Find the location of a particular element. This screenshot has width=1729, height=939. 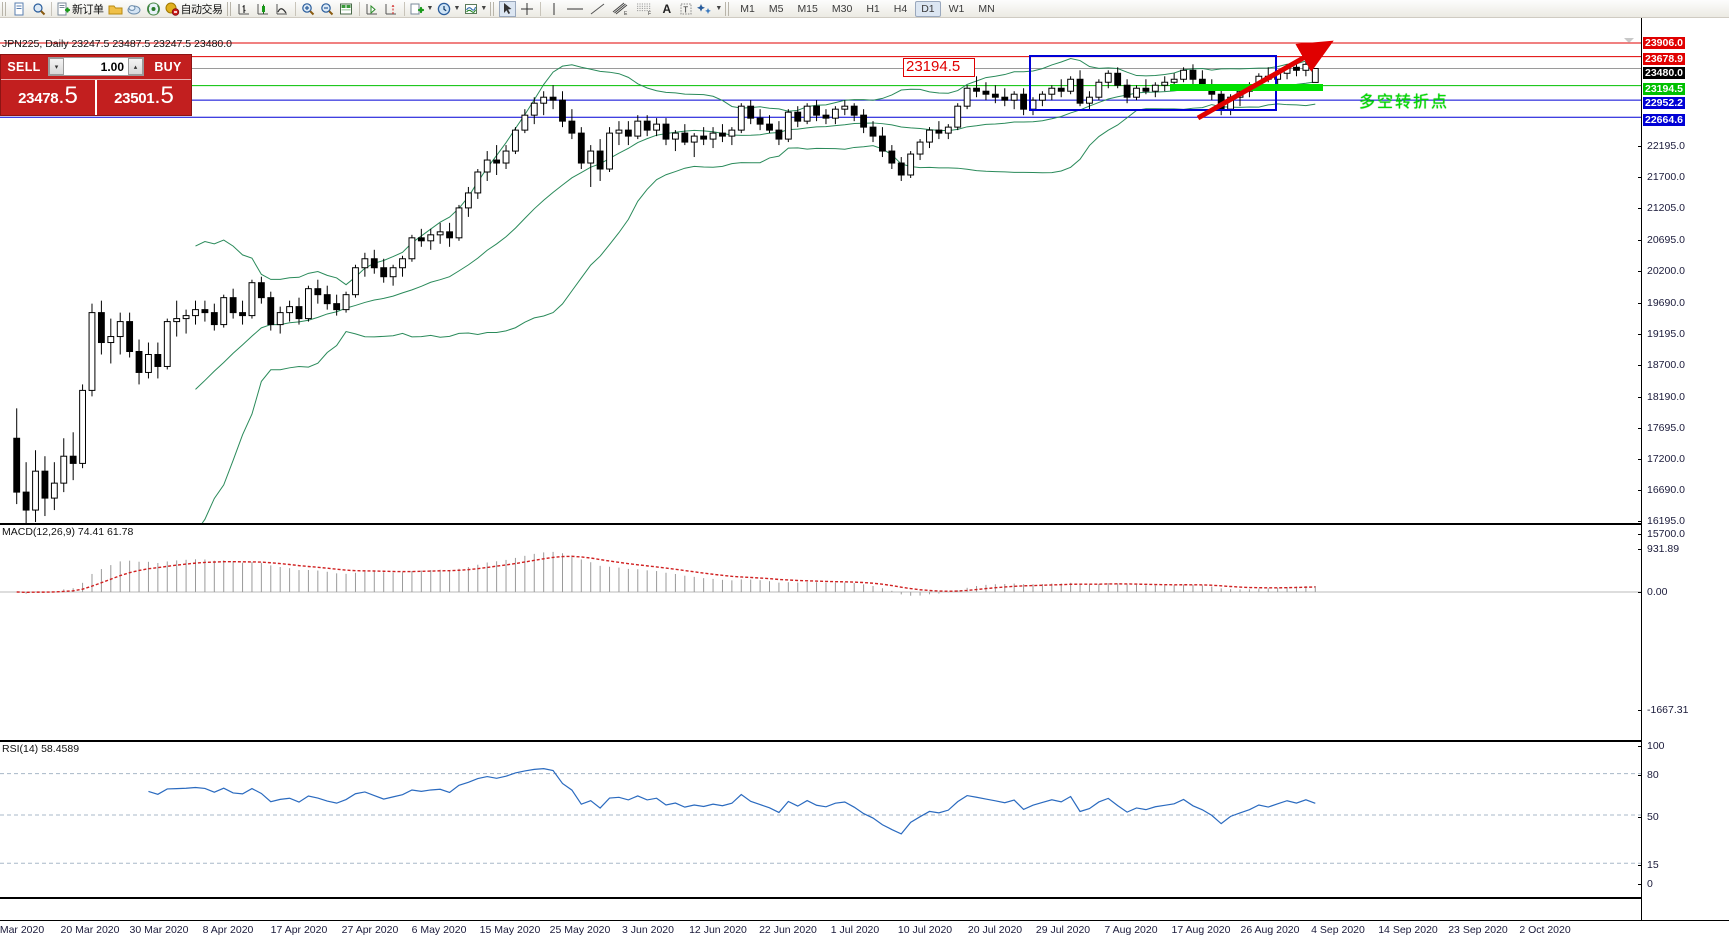

new-order-label: 新订单 is located at coordinates (88, 9).